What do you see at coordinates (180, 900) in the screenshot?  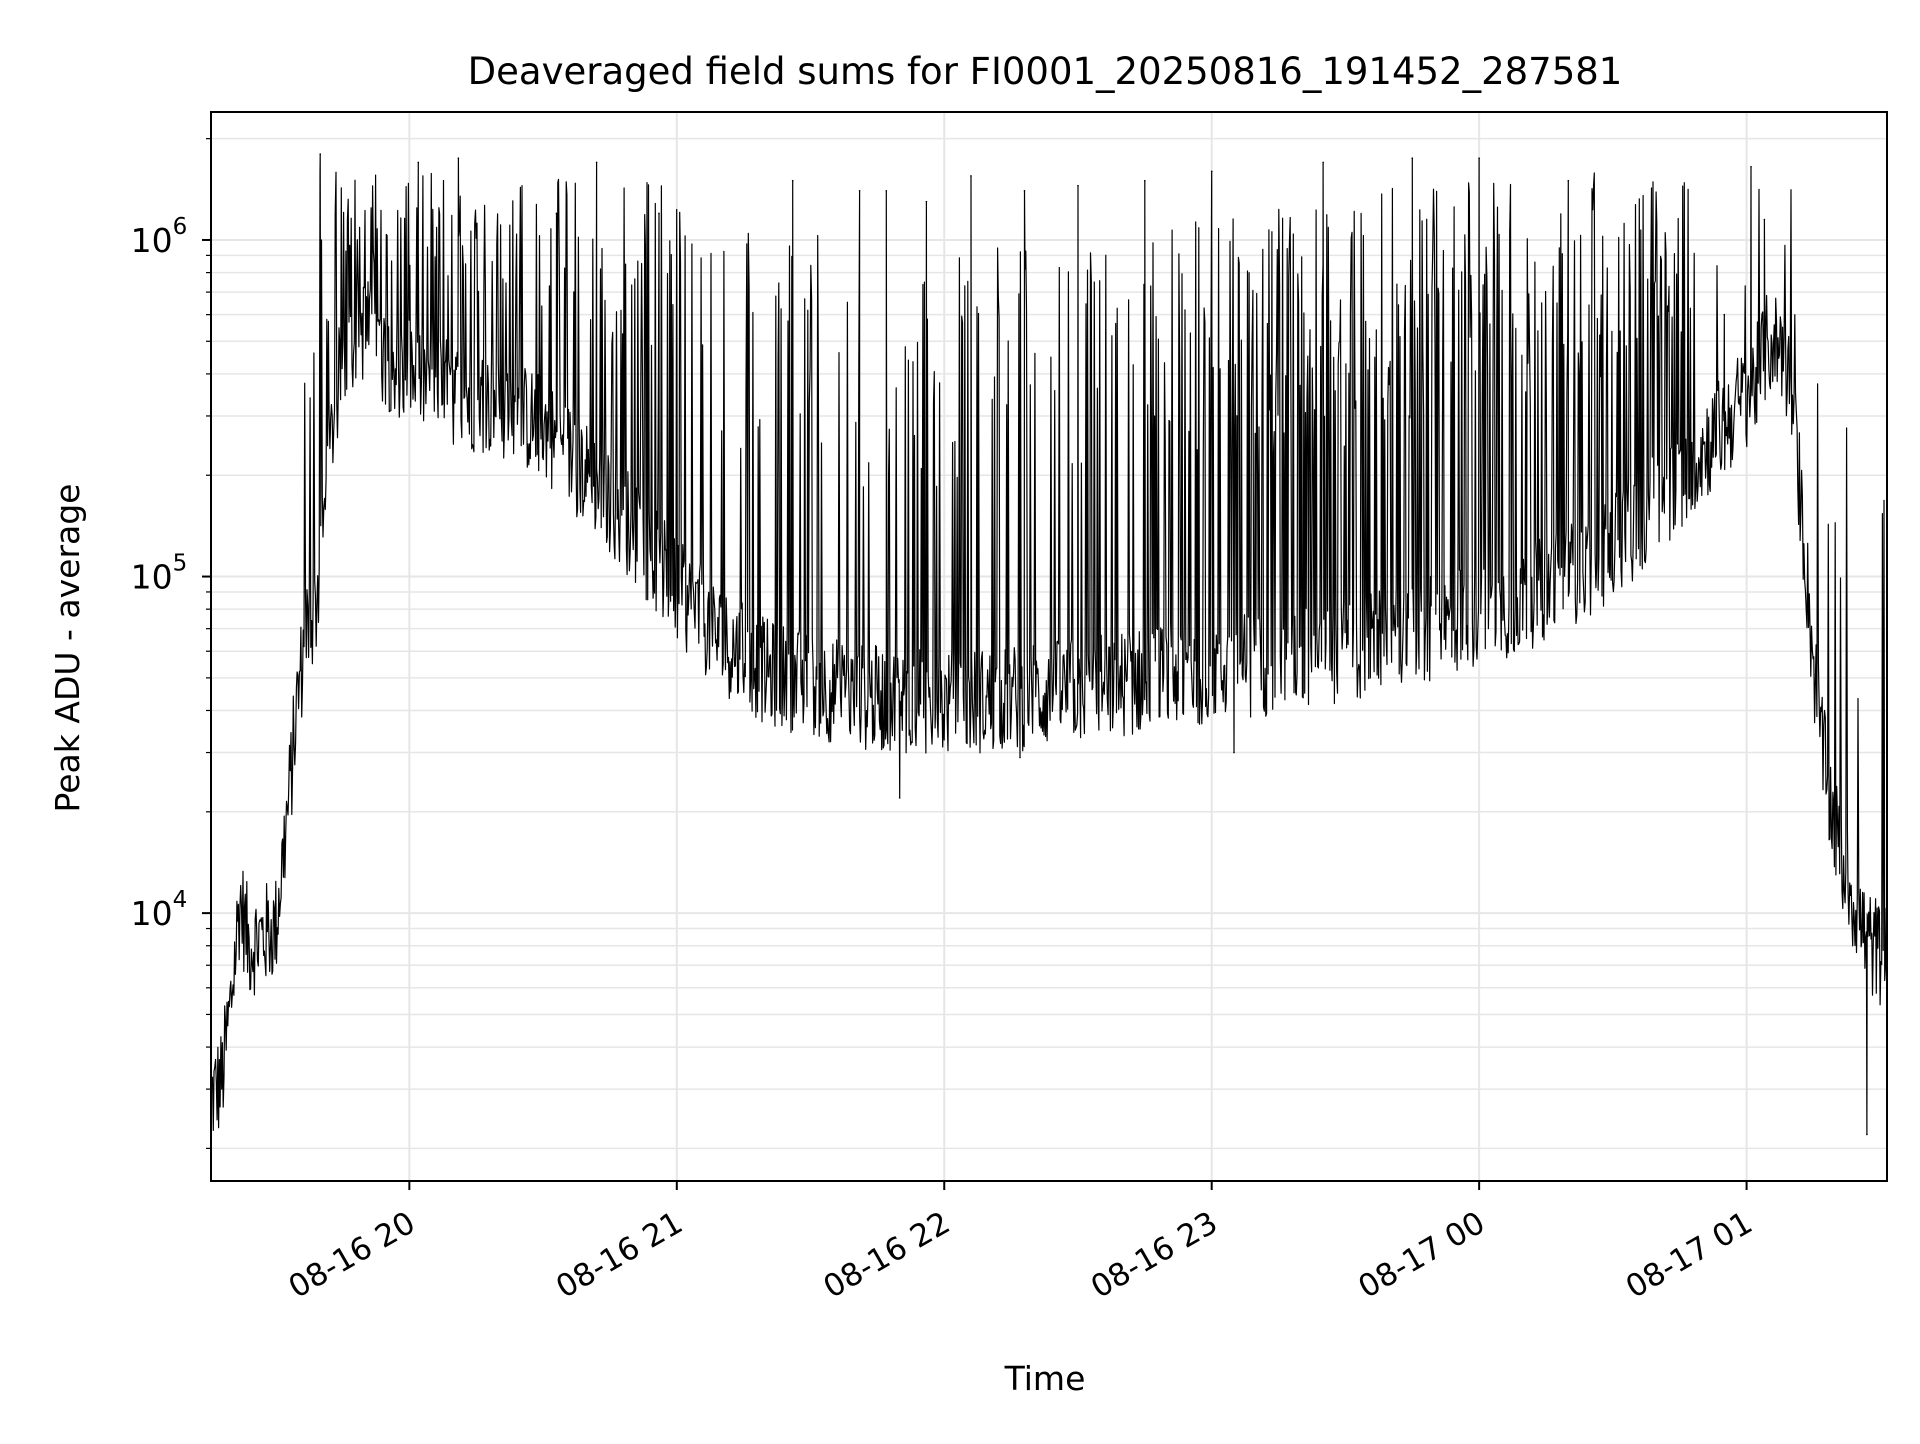 I see `y-tick-exponent: 4` at bounding box center [180, 900].